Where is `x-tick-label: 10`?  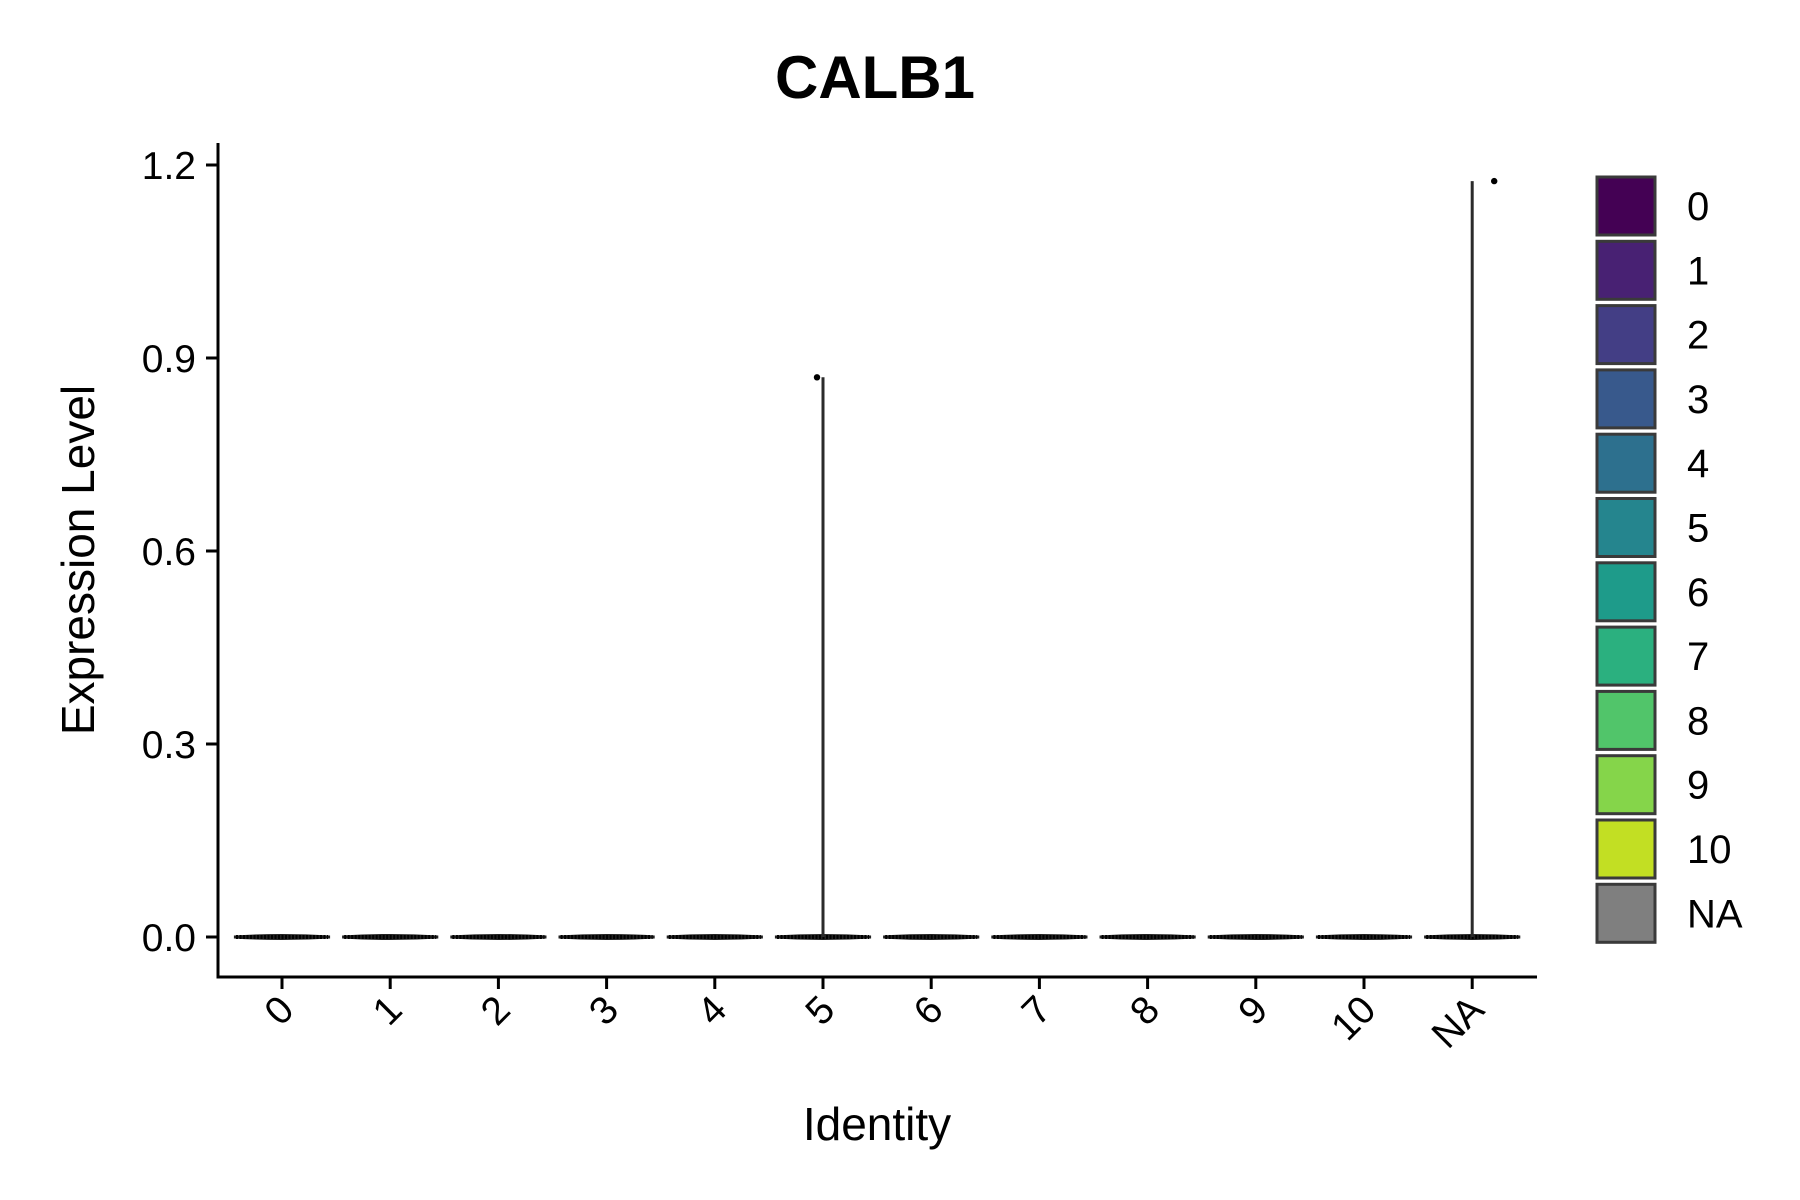 x-tick-label: 10 is located at coordinates (1353, 1018).